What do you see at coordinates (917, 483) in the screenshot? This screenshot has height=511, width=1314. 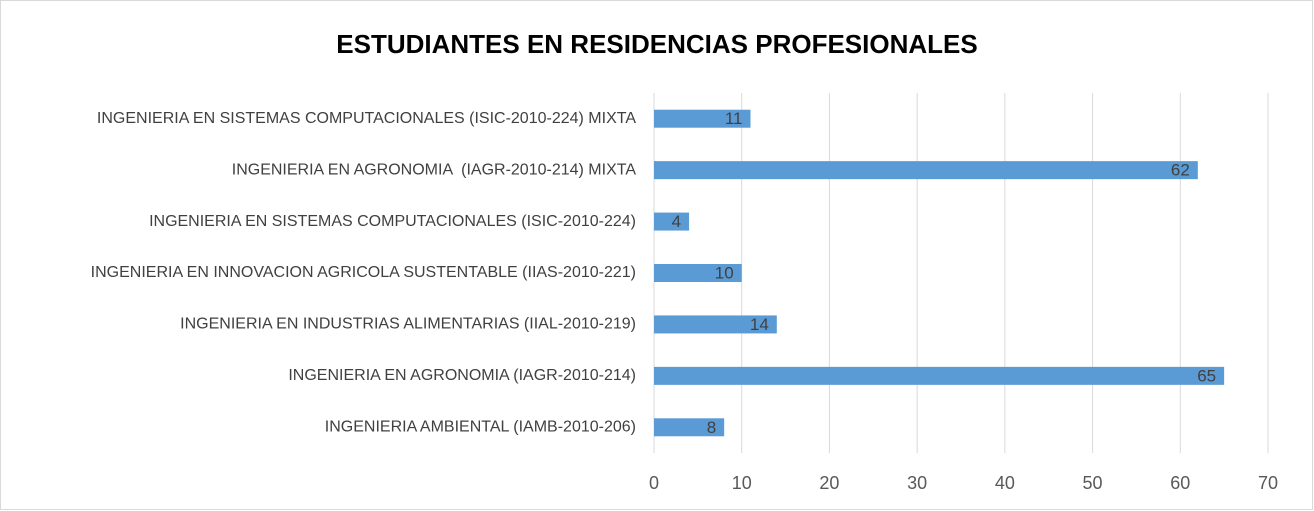 I see `x-tick-label: 30` at bounding box center [917, 483].